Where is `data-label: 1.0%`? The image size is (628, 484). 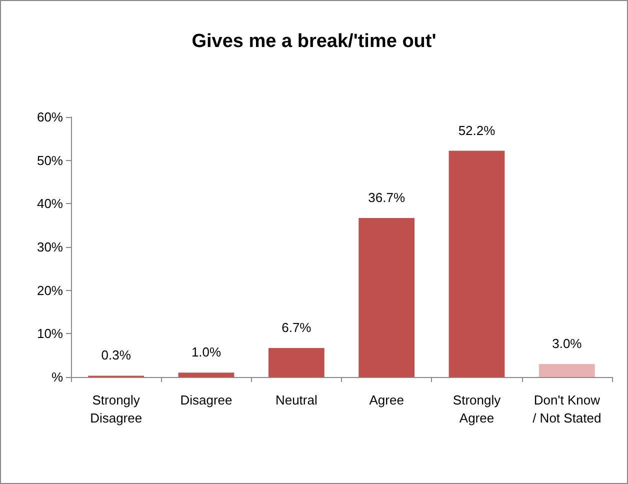 data-label: 1.0% is located at coordinates (206, 352).